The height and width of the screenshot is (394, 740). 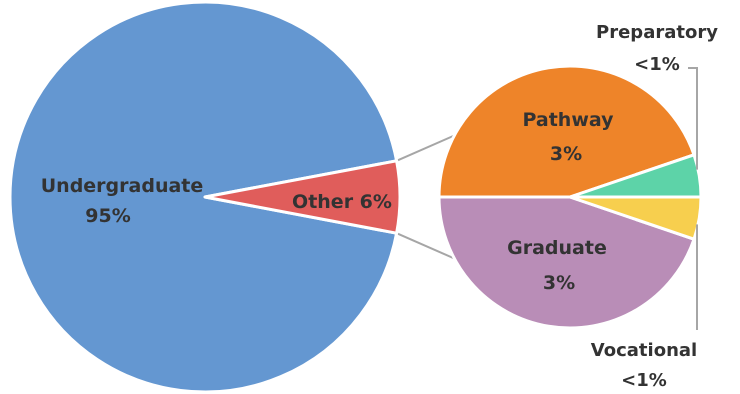 What do you see at coordinates (644, 350) in the screenshot?
I see `slice-label-vocational-name: Vocational` at bounding box center [644, 350].